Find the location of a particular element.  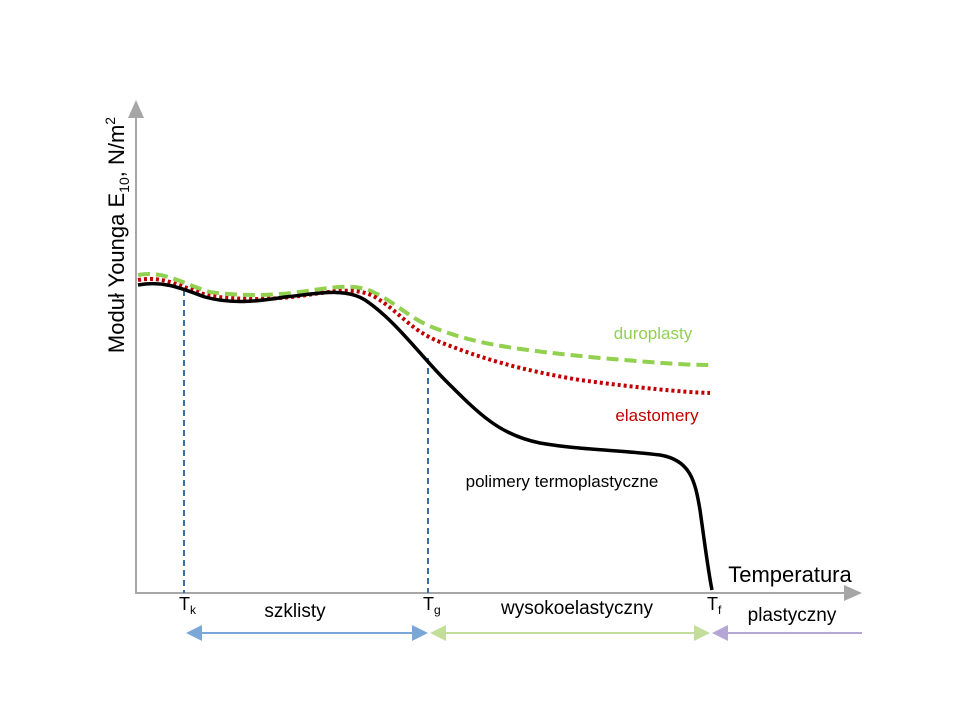

marker-tg: Tg is located at coordinates (432, 605).